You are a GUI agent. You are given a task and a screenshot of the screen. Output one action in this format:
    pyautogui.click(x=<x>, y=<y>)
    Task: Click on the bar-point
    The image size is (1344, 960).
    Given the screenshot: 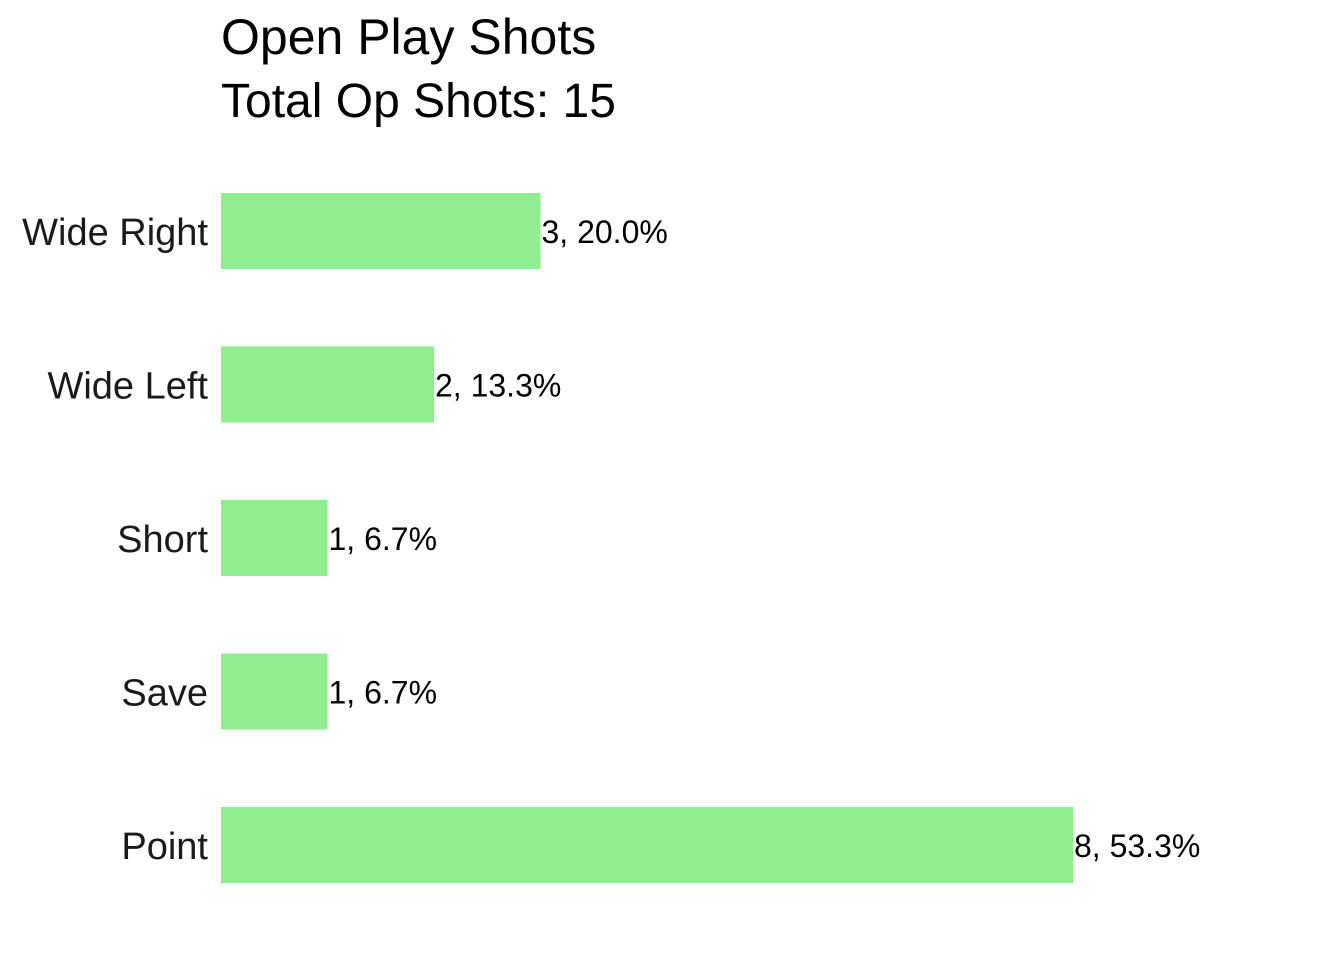 What is the action you would take?
    pyautogui.click(x=647, y=845)
    